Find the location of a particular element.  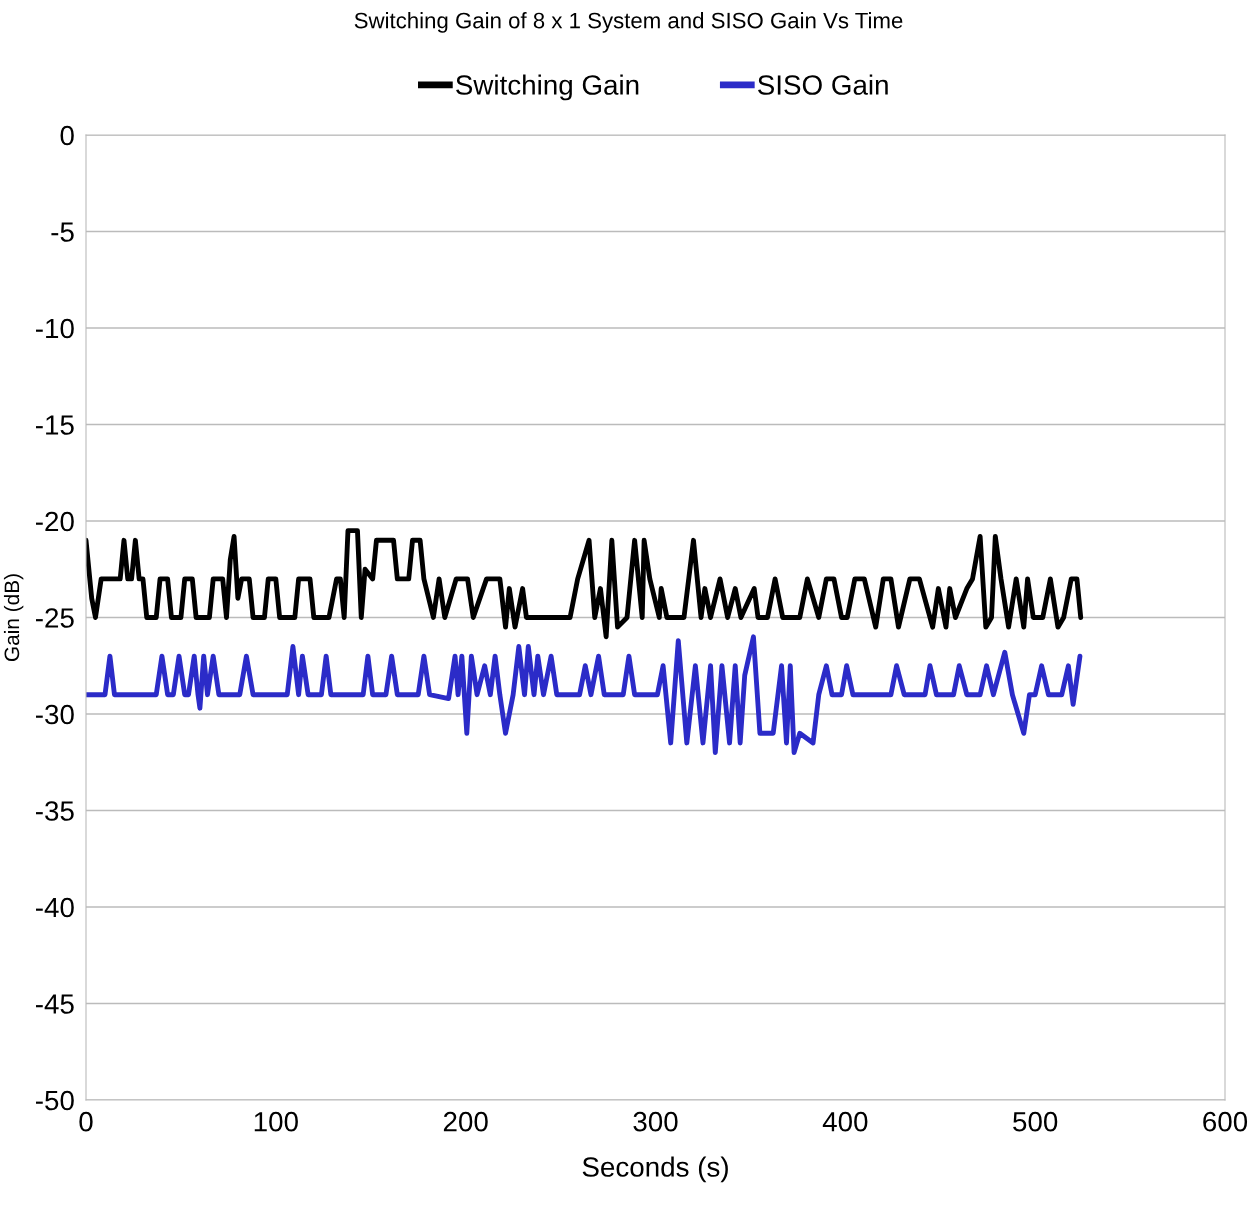

x-axis-title: Seconds (s) is located at coordinates (655, 1169).